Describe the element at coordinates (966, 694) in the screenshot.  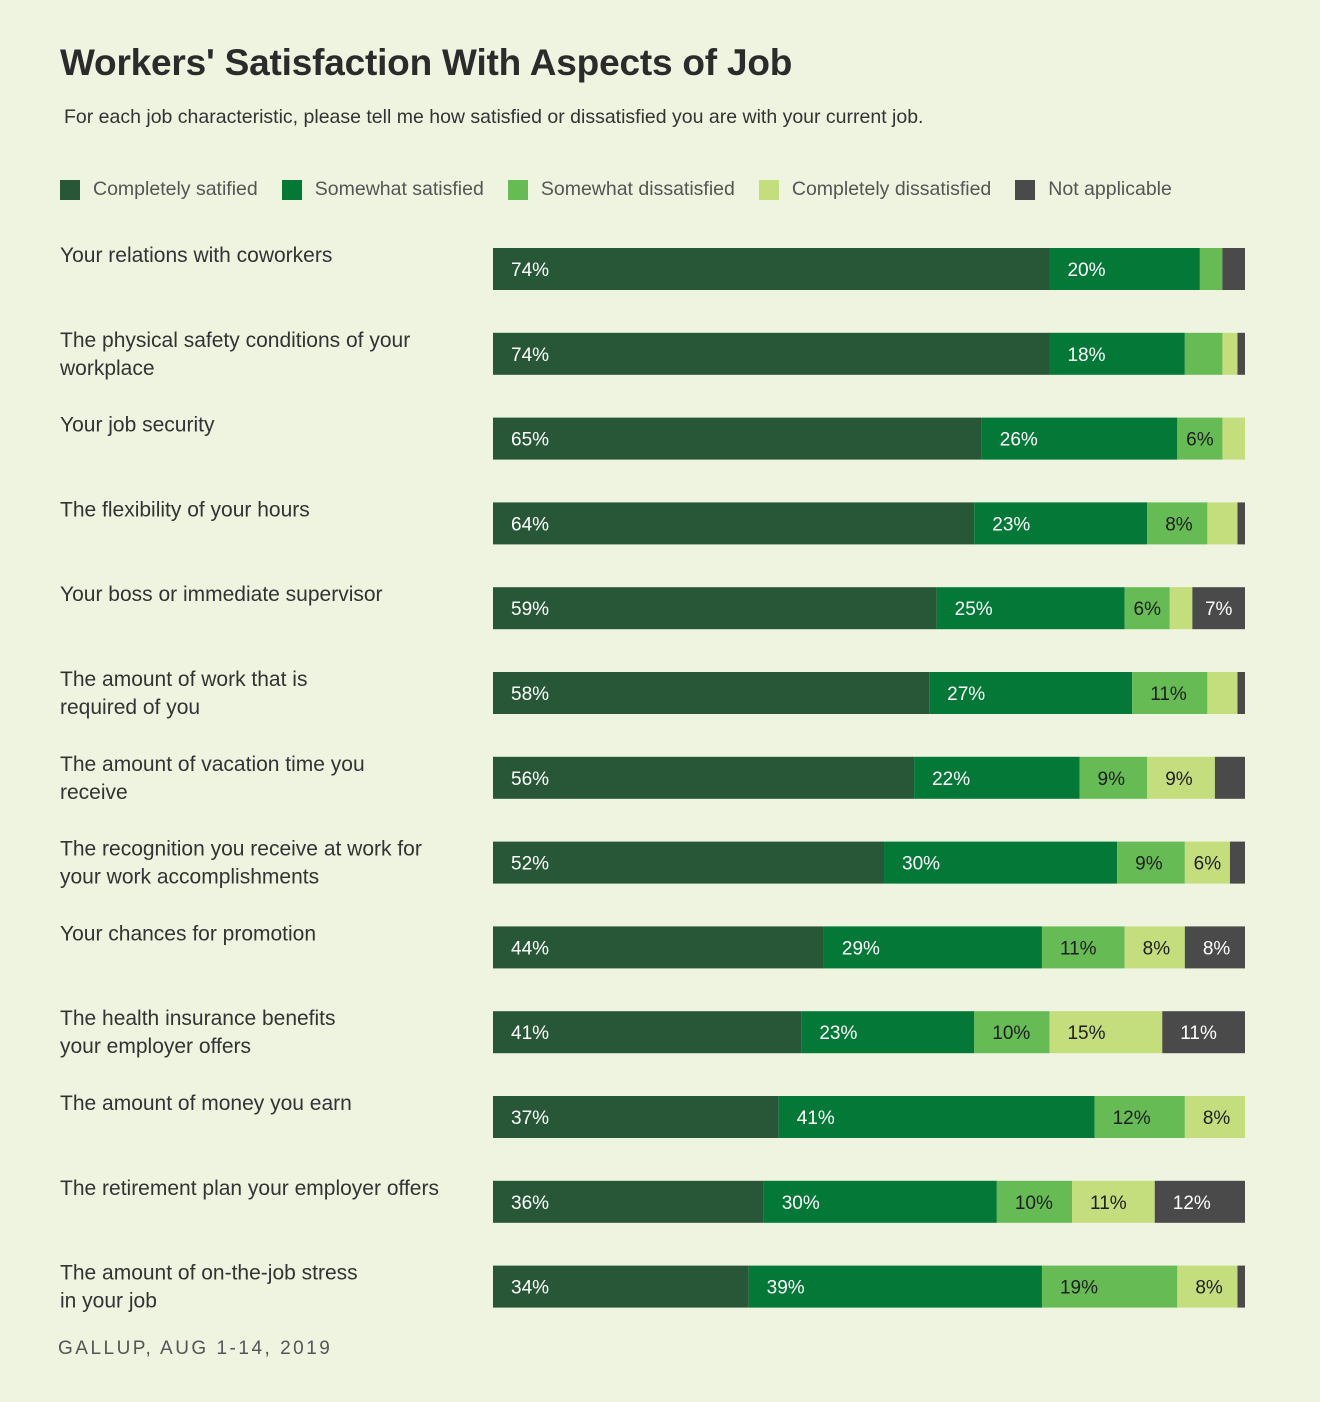
I see `data-label: 27%` at that location.